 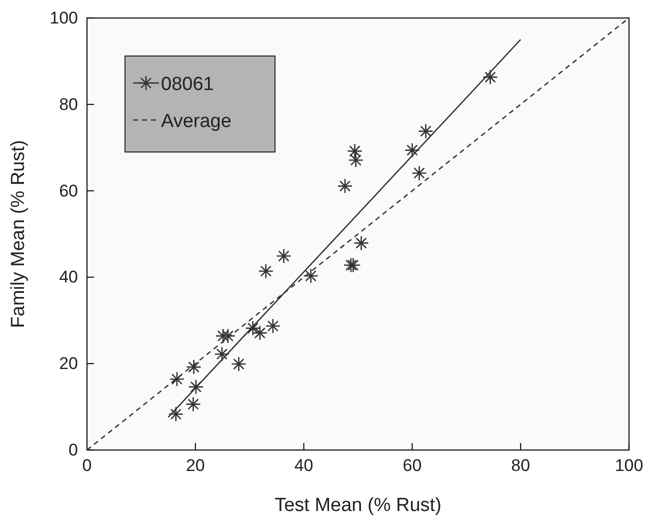 What do you see at coordinates (195, 466) in the screenshot?
I see `x-tick-label: 20` at bounding box center [195, 466].